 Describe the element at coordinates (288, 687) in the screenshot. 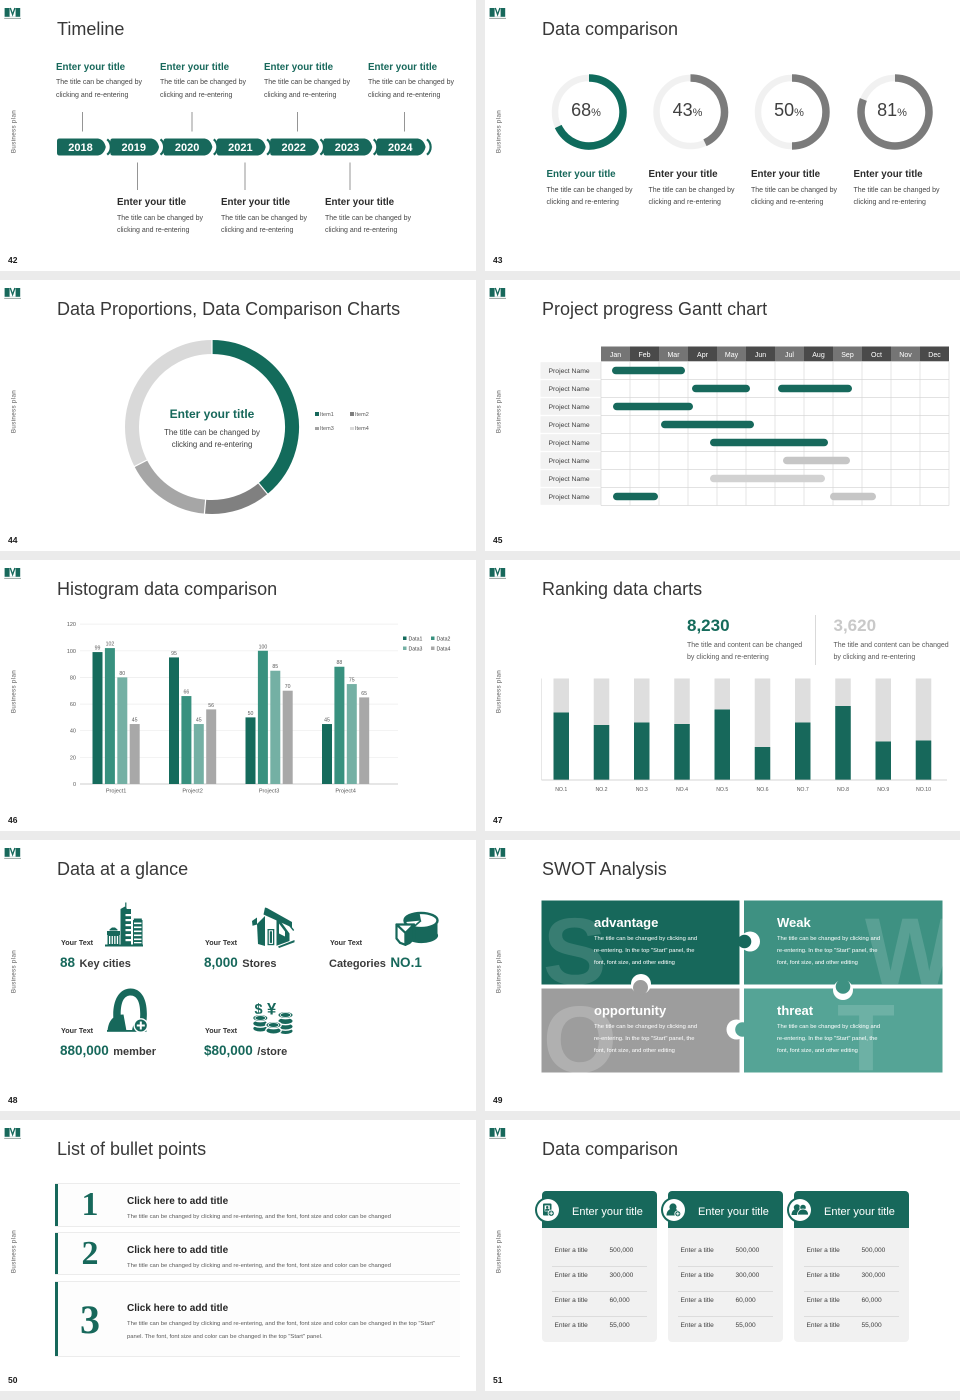

I see `svg-text: 70` at that location.